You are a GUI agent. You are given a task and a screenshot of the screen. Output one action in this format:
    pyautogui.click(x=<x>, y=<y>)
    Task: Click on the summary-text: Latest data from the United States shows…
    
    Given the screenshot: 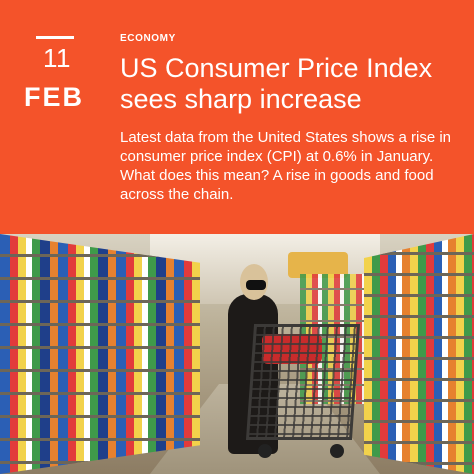 What is the action you would take?
    pyautogui.click(x=286, y=166)
    